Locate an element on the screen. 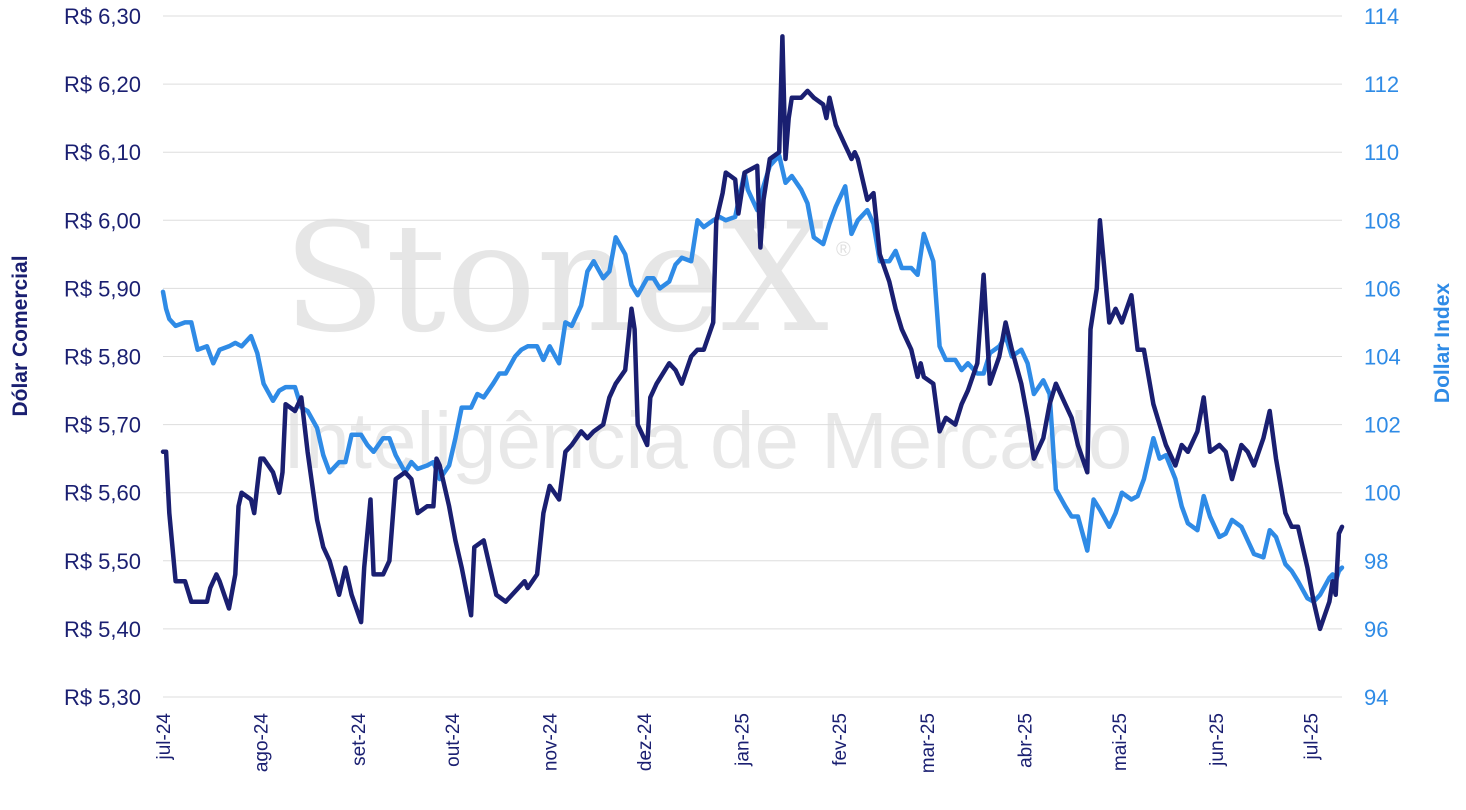 The width and height of the screenshot is (1466, 810). left-axis-tick-label: R$ 5,40 is located at coordinates (102, 629).